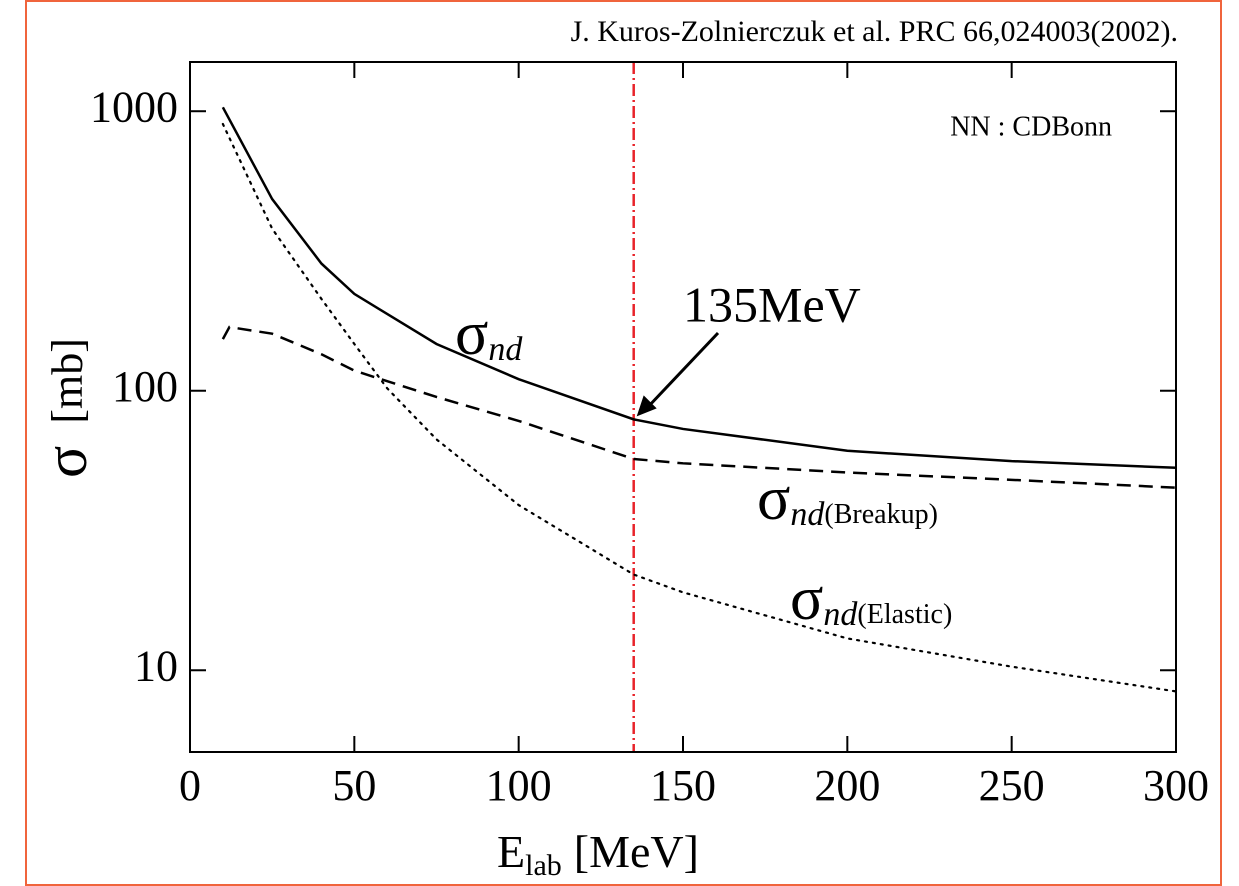  What do you see at coordinates (66, 462) in the screenshot?
I see `y-label-symbol: σ` at bounding box center [66, 462].